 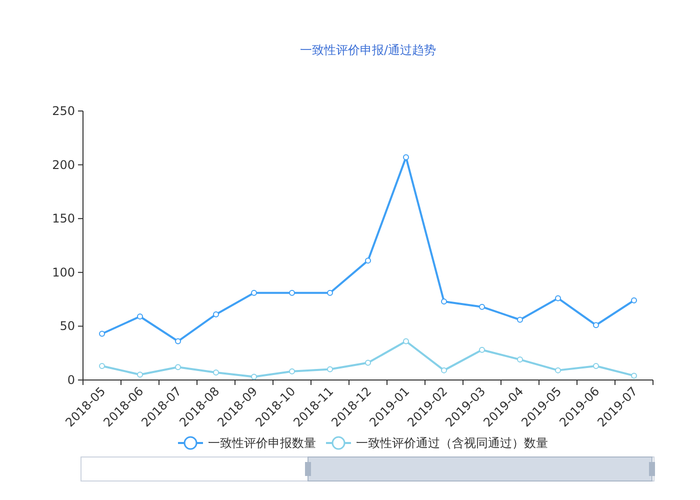 I want to click on legend-label: 一致性评价通过（含视同通过）数量, so click(x=452, y=443).